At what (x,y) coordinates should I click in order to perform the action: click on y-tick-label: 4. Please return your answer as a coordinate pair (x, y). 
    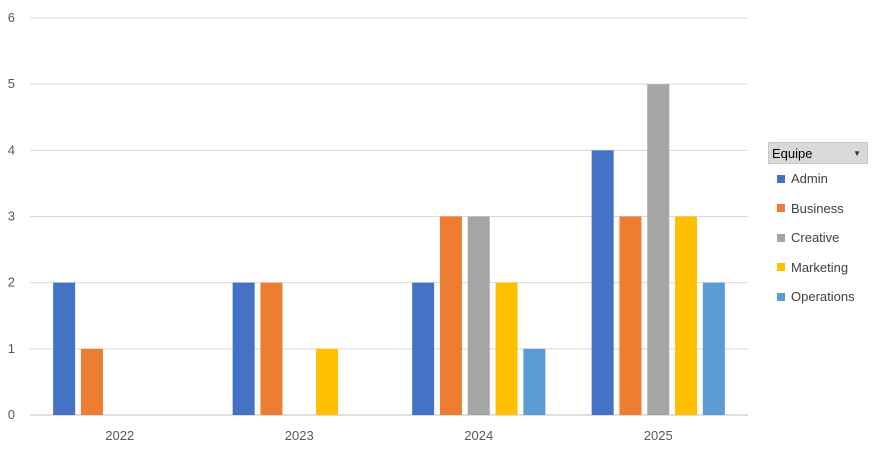
    Looking at the image, I should click on (11, 149).